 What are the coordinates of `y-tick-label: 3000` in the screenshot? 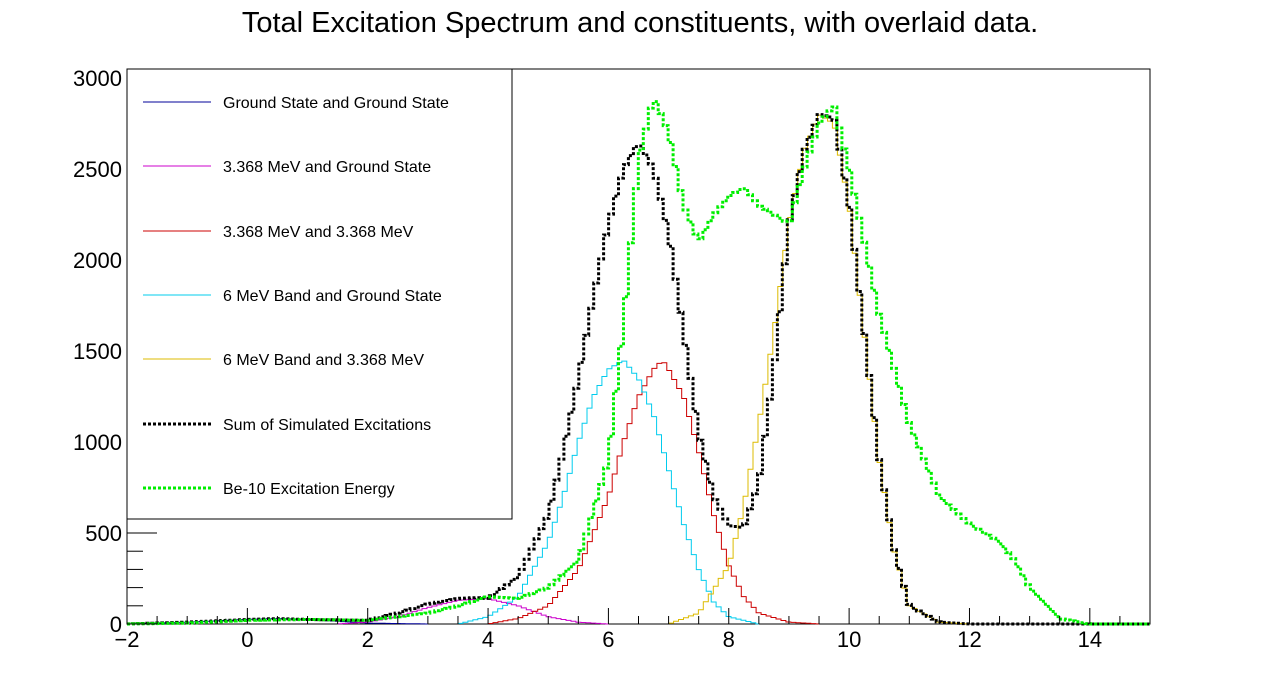 It's located at (97, 78).